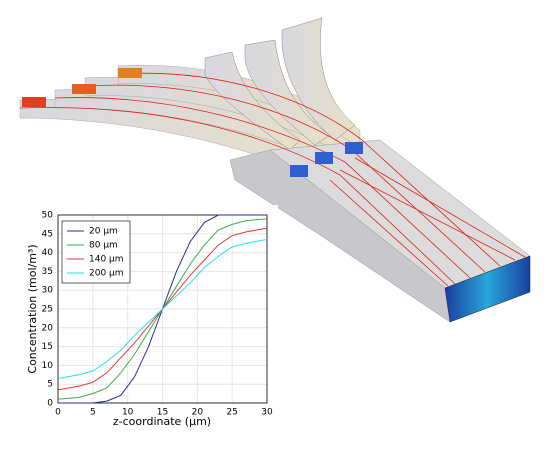 This screenshot has width=550, height=450. I want to click on y-tick-label: 15, so click(47, 347).